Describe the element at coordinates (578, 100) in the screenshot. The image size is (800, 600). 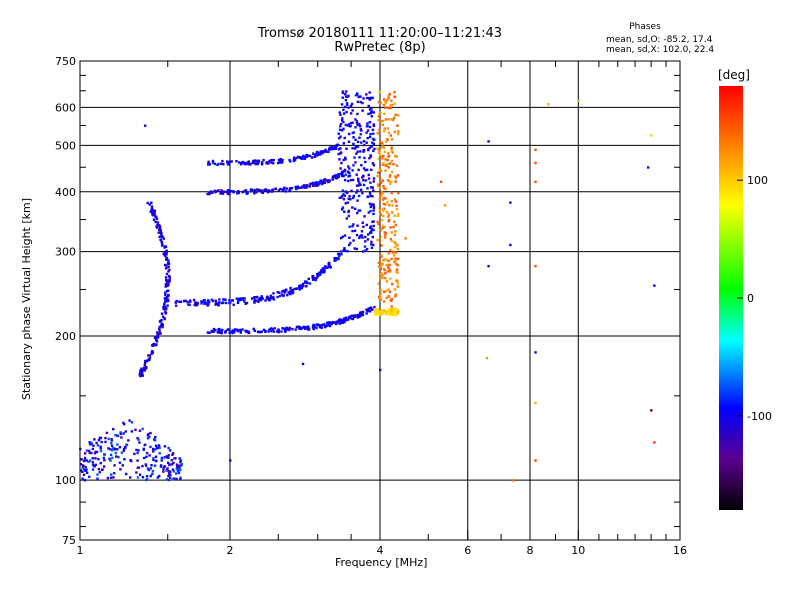
I see `isolated-point` at that location.